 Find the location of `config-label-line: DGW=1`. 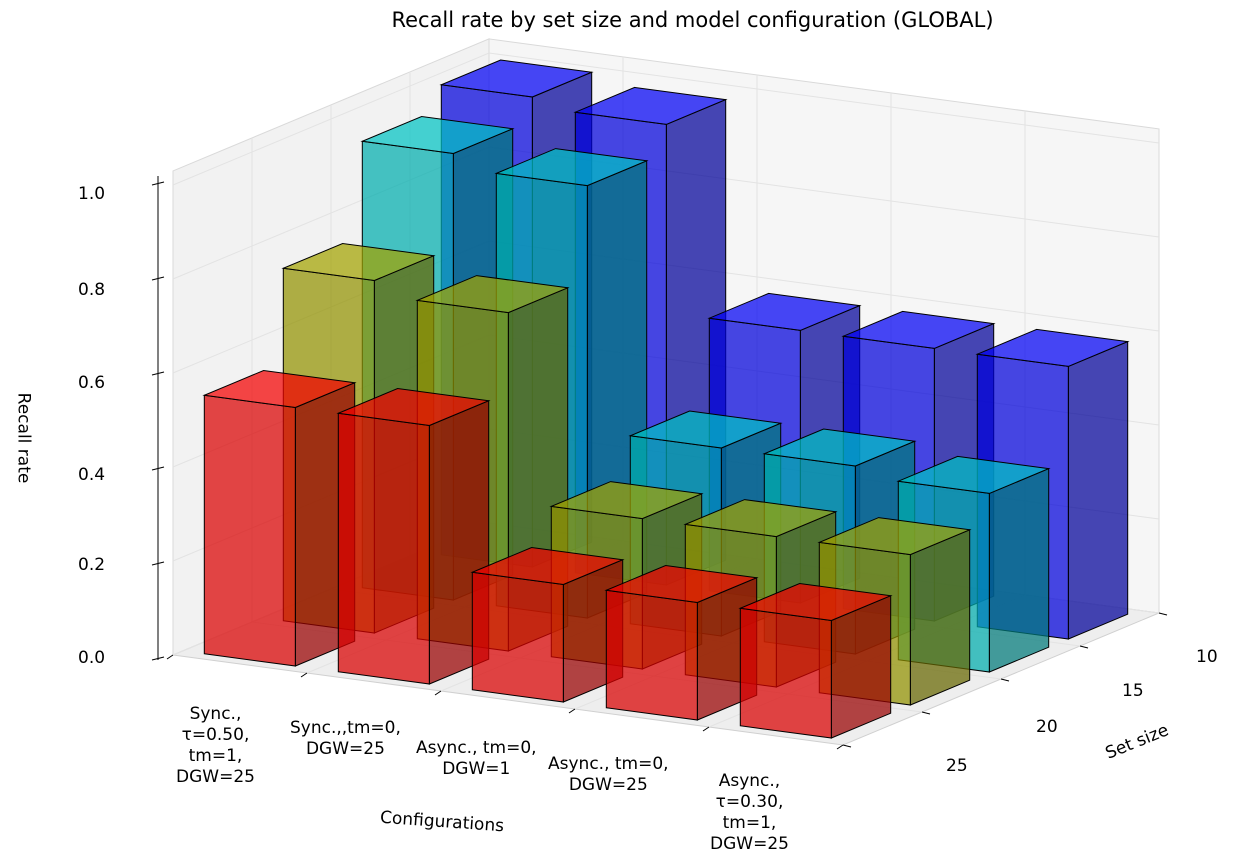

config-label-line: DGW=1 is located at coordinates (476, 769).